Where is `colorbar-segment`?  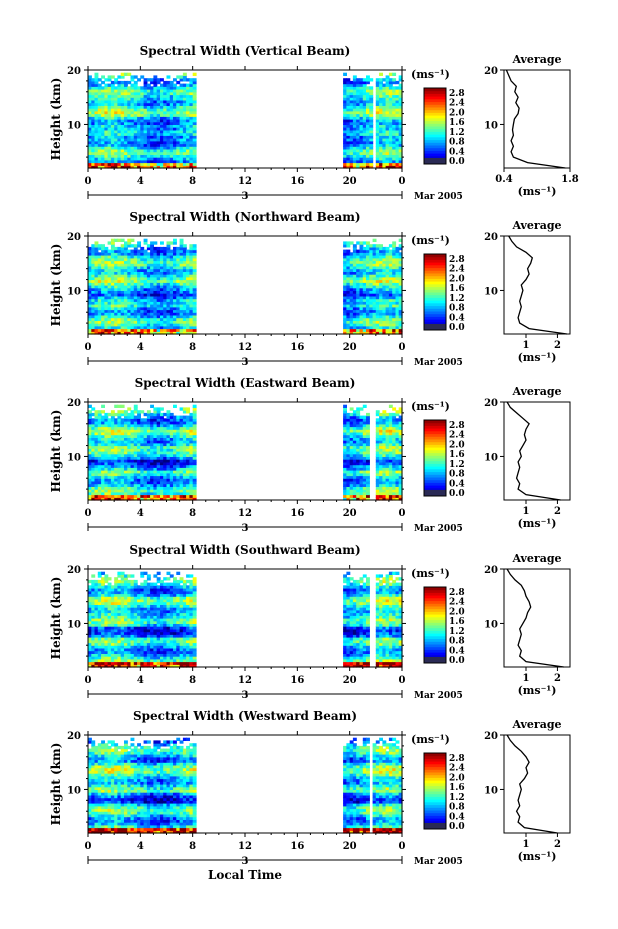
colorbar-segment is located at coordinates (435, 136).